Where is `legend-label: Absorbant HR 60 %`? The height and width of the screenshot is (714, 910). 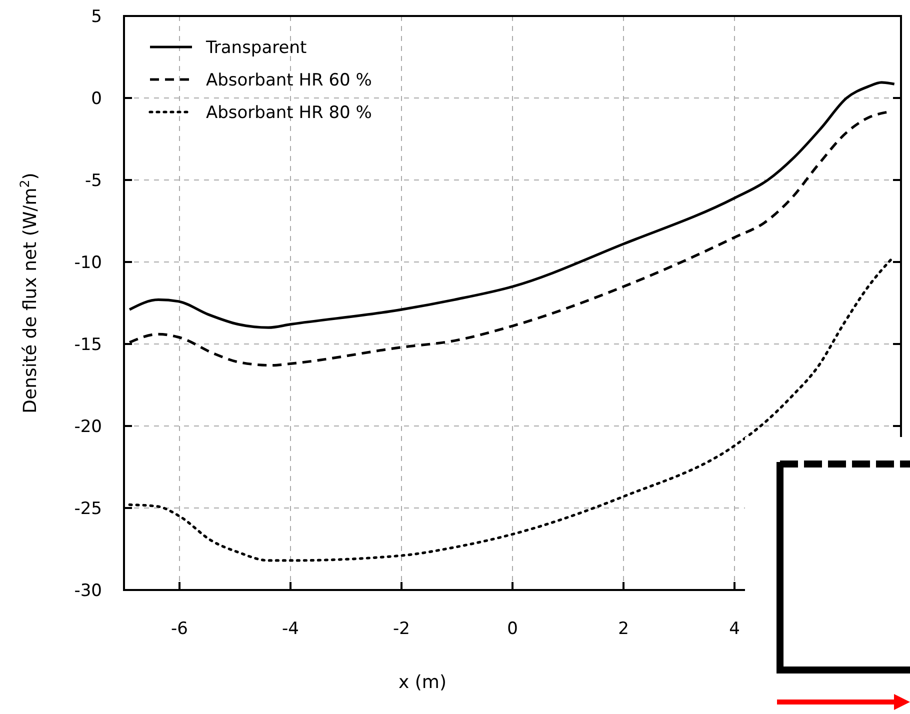
legend-label: Absorbant HR 60 % is located at coordinates (289, 80).